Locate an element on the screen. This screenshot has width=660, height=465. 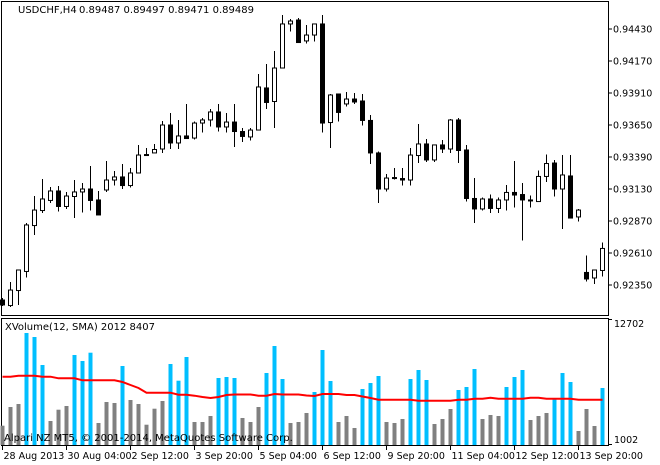
time-label: 3 Sep 20:00 is located at coordinates (224, 456).